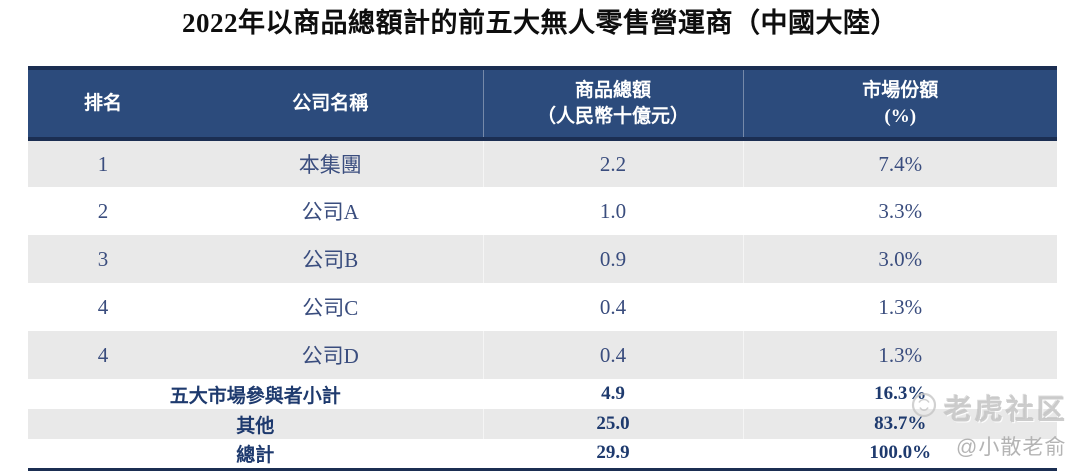 Image resolution: width=1080 pixels, height=472 pixels. I want to click on subtotal-row: 五大市場參與者小計 4.9 16.3%, so click(542, 394).